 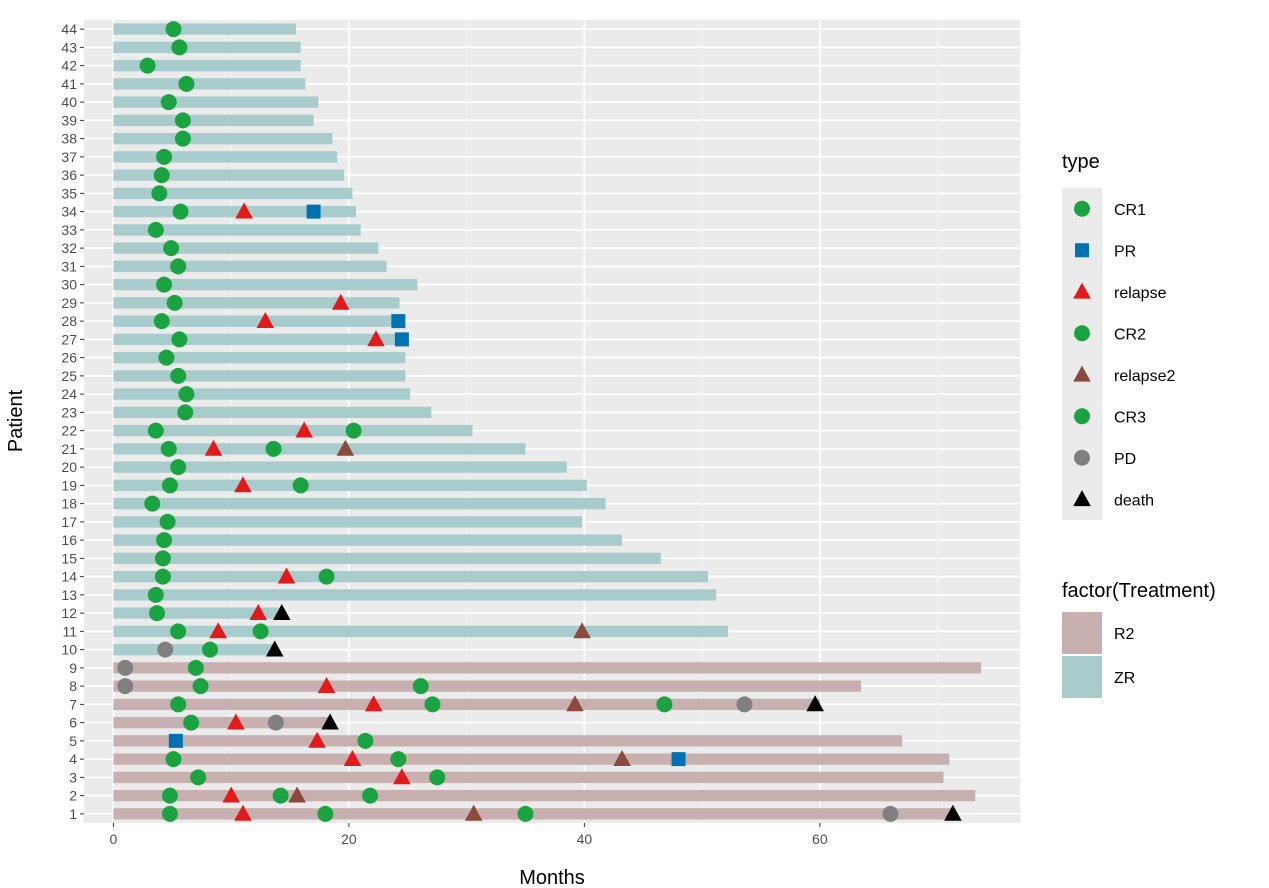 What do you see at coordinates (1082, 498) in the screenshot?
I see `legend-key-death` at bounding box center [1082, 498].